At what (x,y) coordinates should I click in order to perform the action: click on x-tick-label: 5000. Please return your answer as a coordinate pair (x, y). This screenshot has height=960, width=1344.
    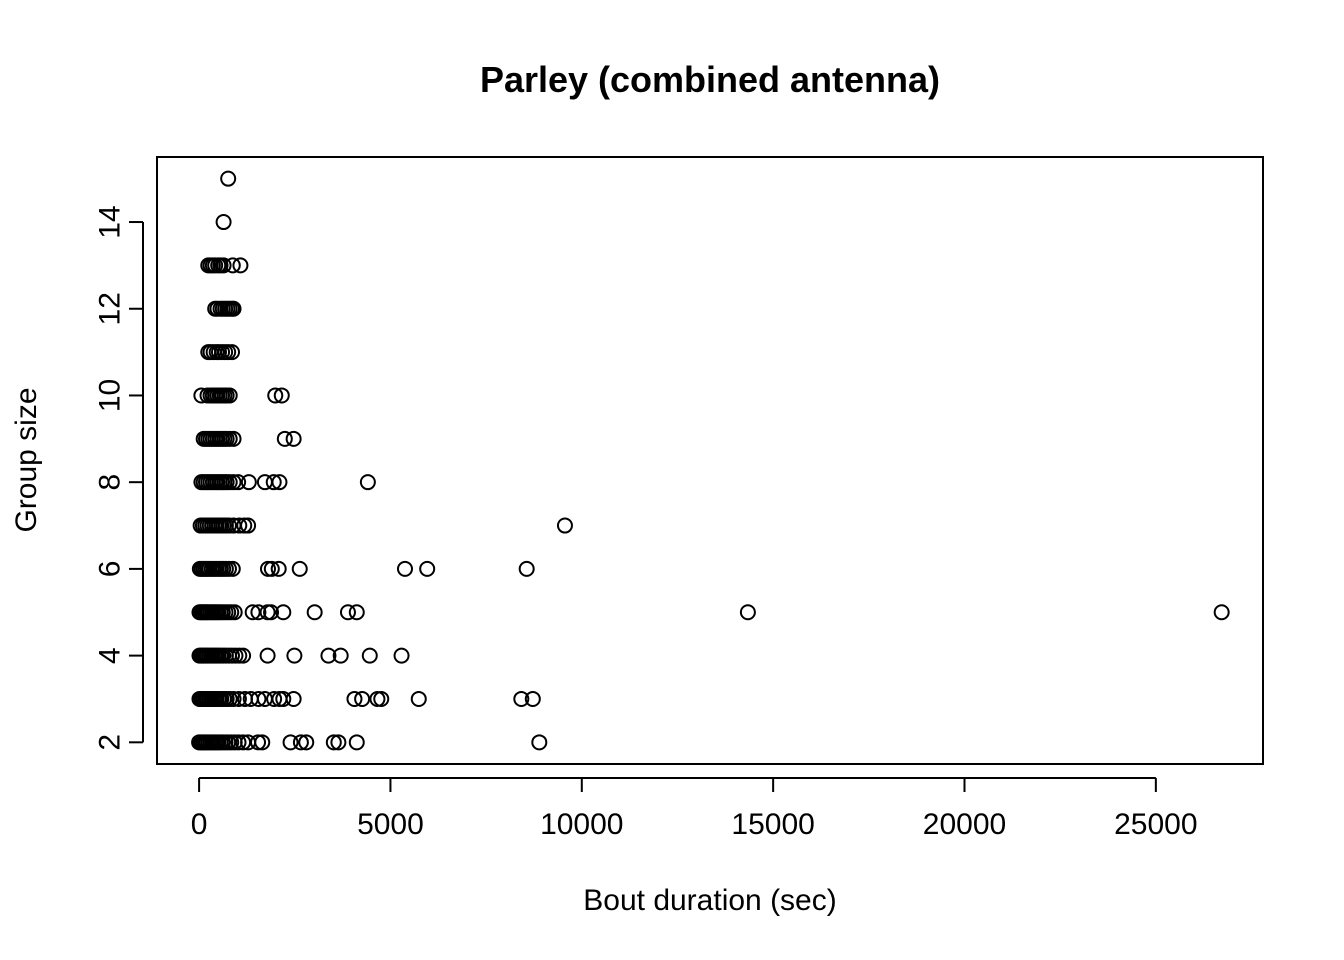
    Looking at the image, I should click on (390, 824).